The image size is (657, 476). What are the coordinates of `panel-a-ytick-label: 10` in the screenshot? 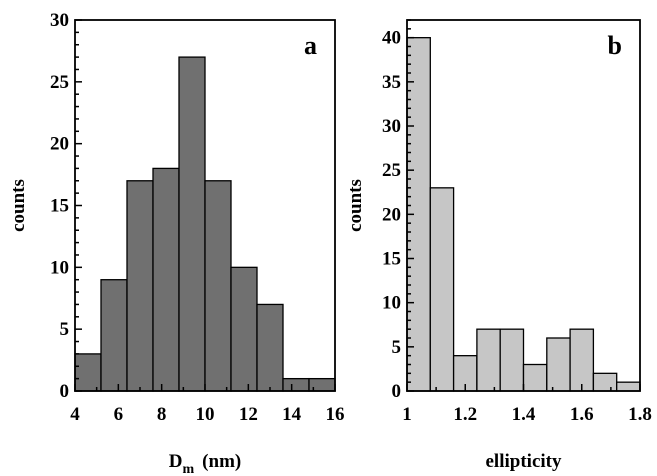 It's located at (59, 267).